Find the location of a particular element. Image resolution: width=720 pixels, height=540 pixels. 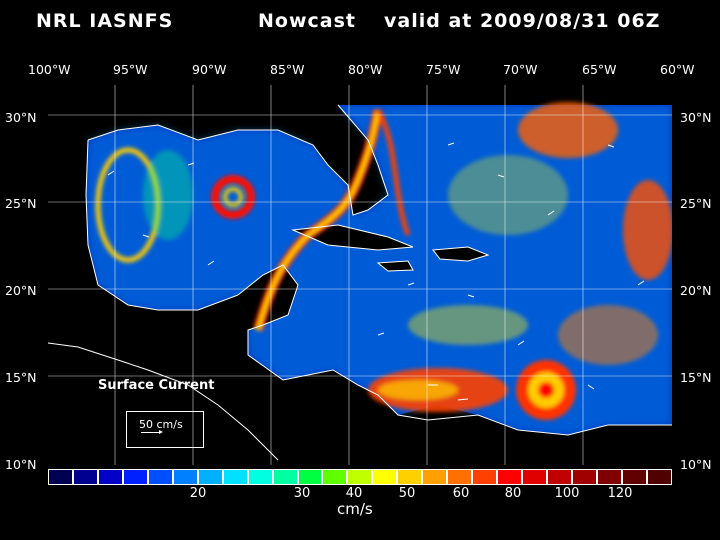

vector-scale-box: 50 cm/s is located at coordinates (165, 429).